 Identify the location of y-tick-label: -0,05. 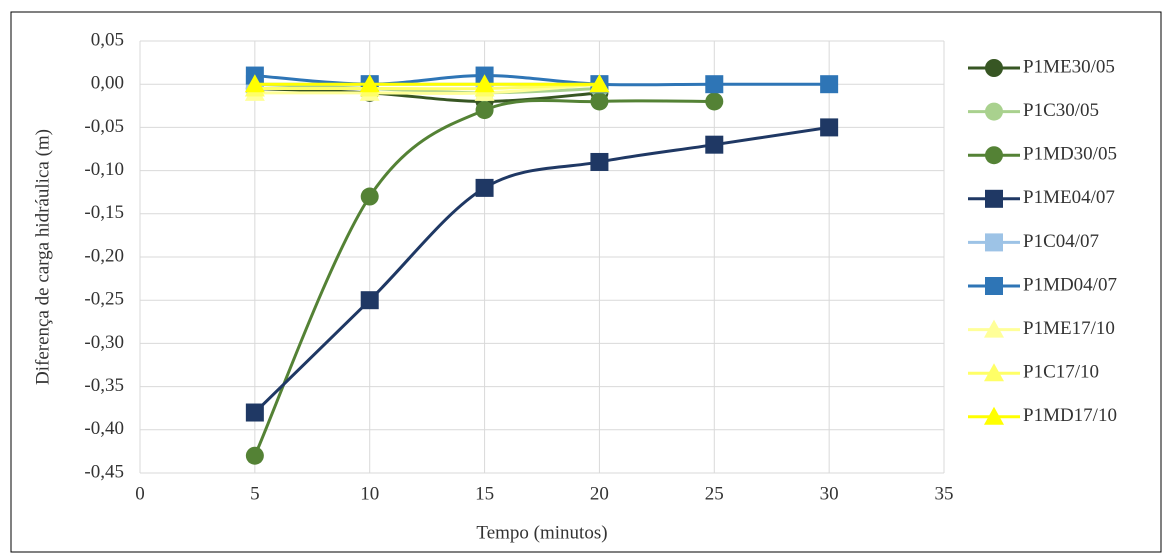
(104, 126).